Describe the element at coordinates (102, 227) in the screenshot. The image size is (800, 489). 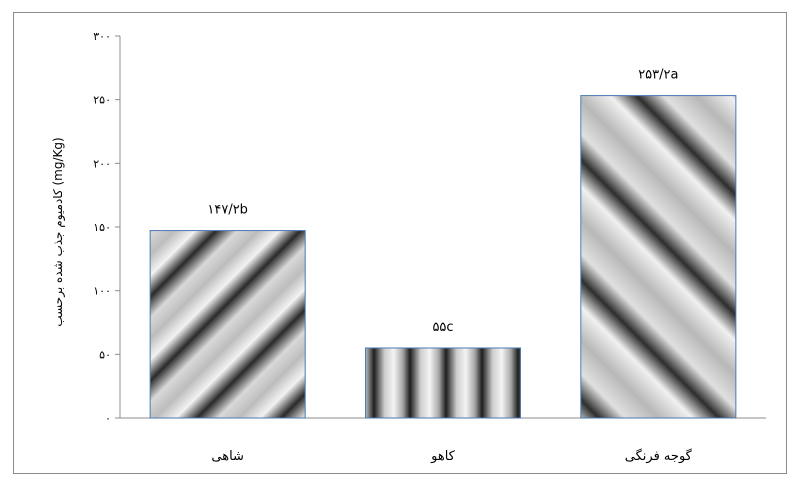
I see `y-tick-label: ۱۵۰` at that location.